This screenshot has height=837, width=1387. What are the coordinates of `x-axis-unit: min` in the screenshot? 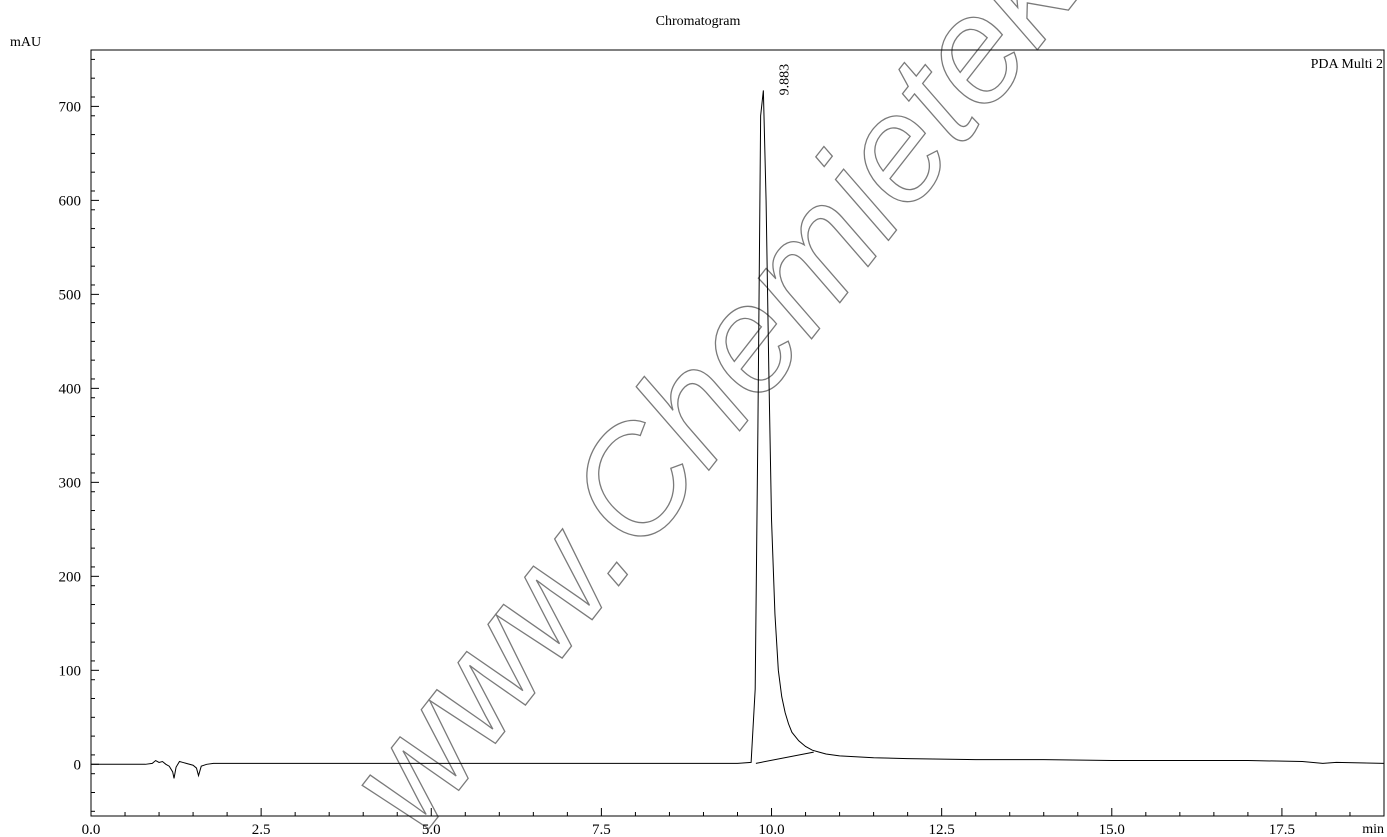 It's located at (1373, 829).